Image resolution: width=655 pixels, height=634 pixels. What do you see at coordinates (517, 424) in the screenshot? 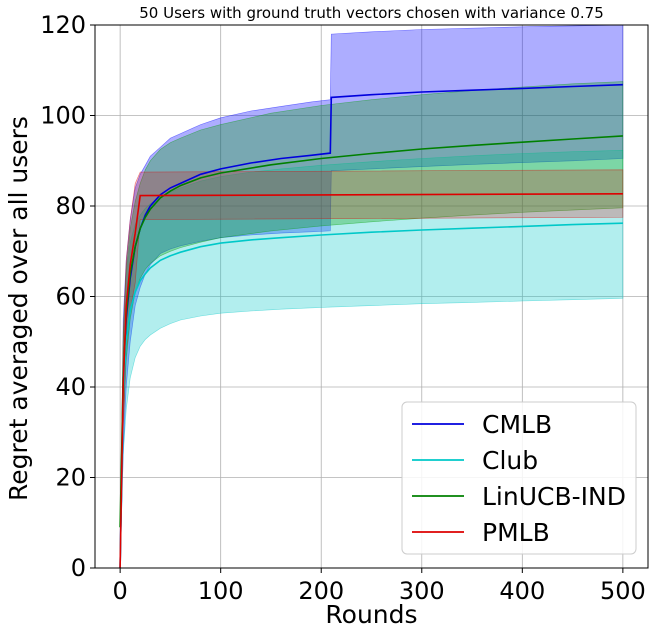
I see `legend-label: CMLB` at bounding box center [517, 424].